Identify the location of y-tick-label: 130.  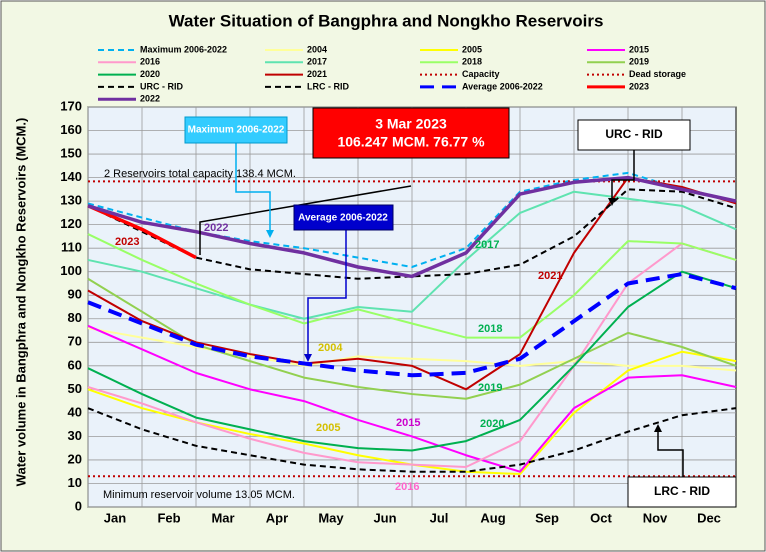
(71, 200).